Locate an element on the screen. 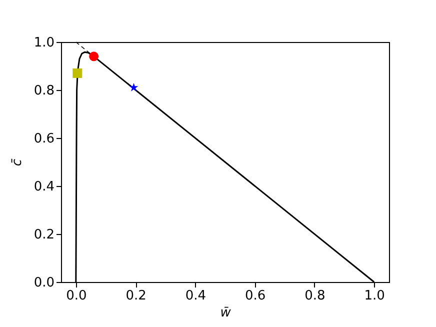 The image size is (436, 327). y-tick-label: 0.6 is located at coordinates (44, 139).